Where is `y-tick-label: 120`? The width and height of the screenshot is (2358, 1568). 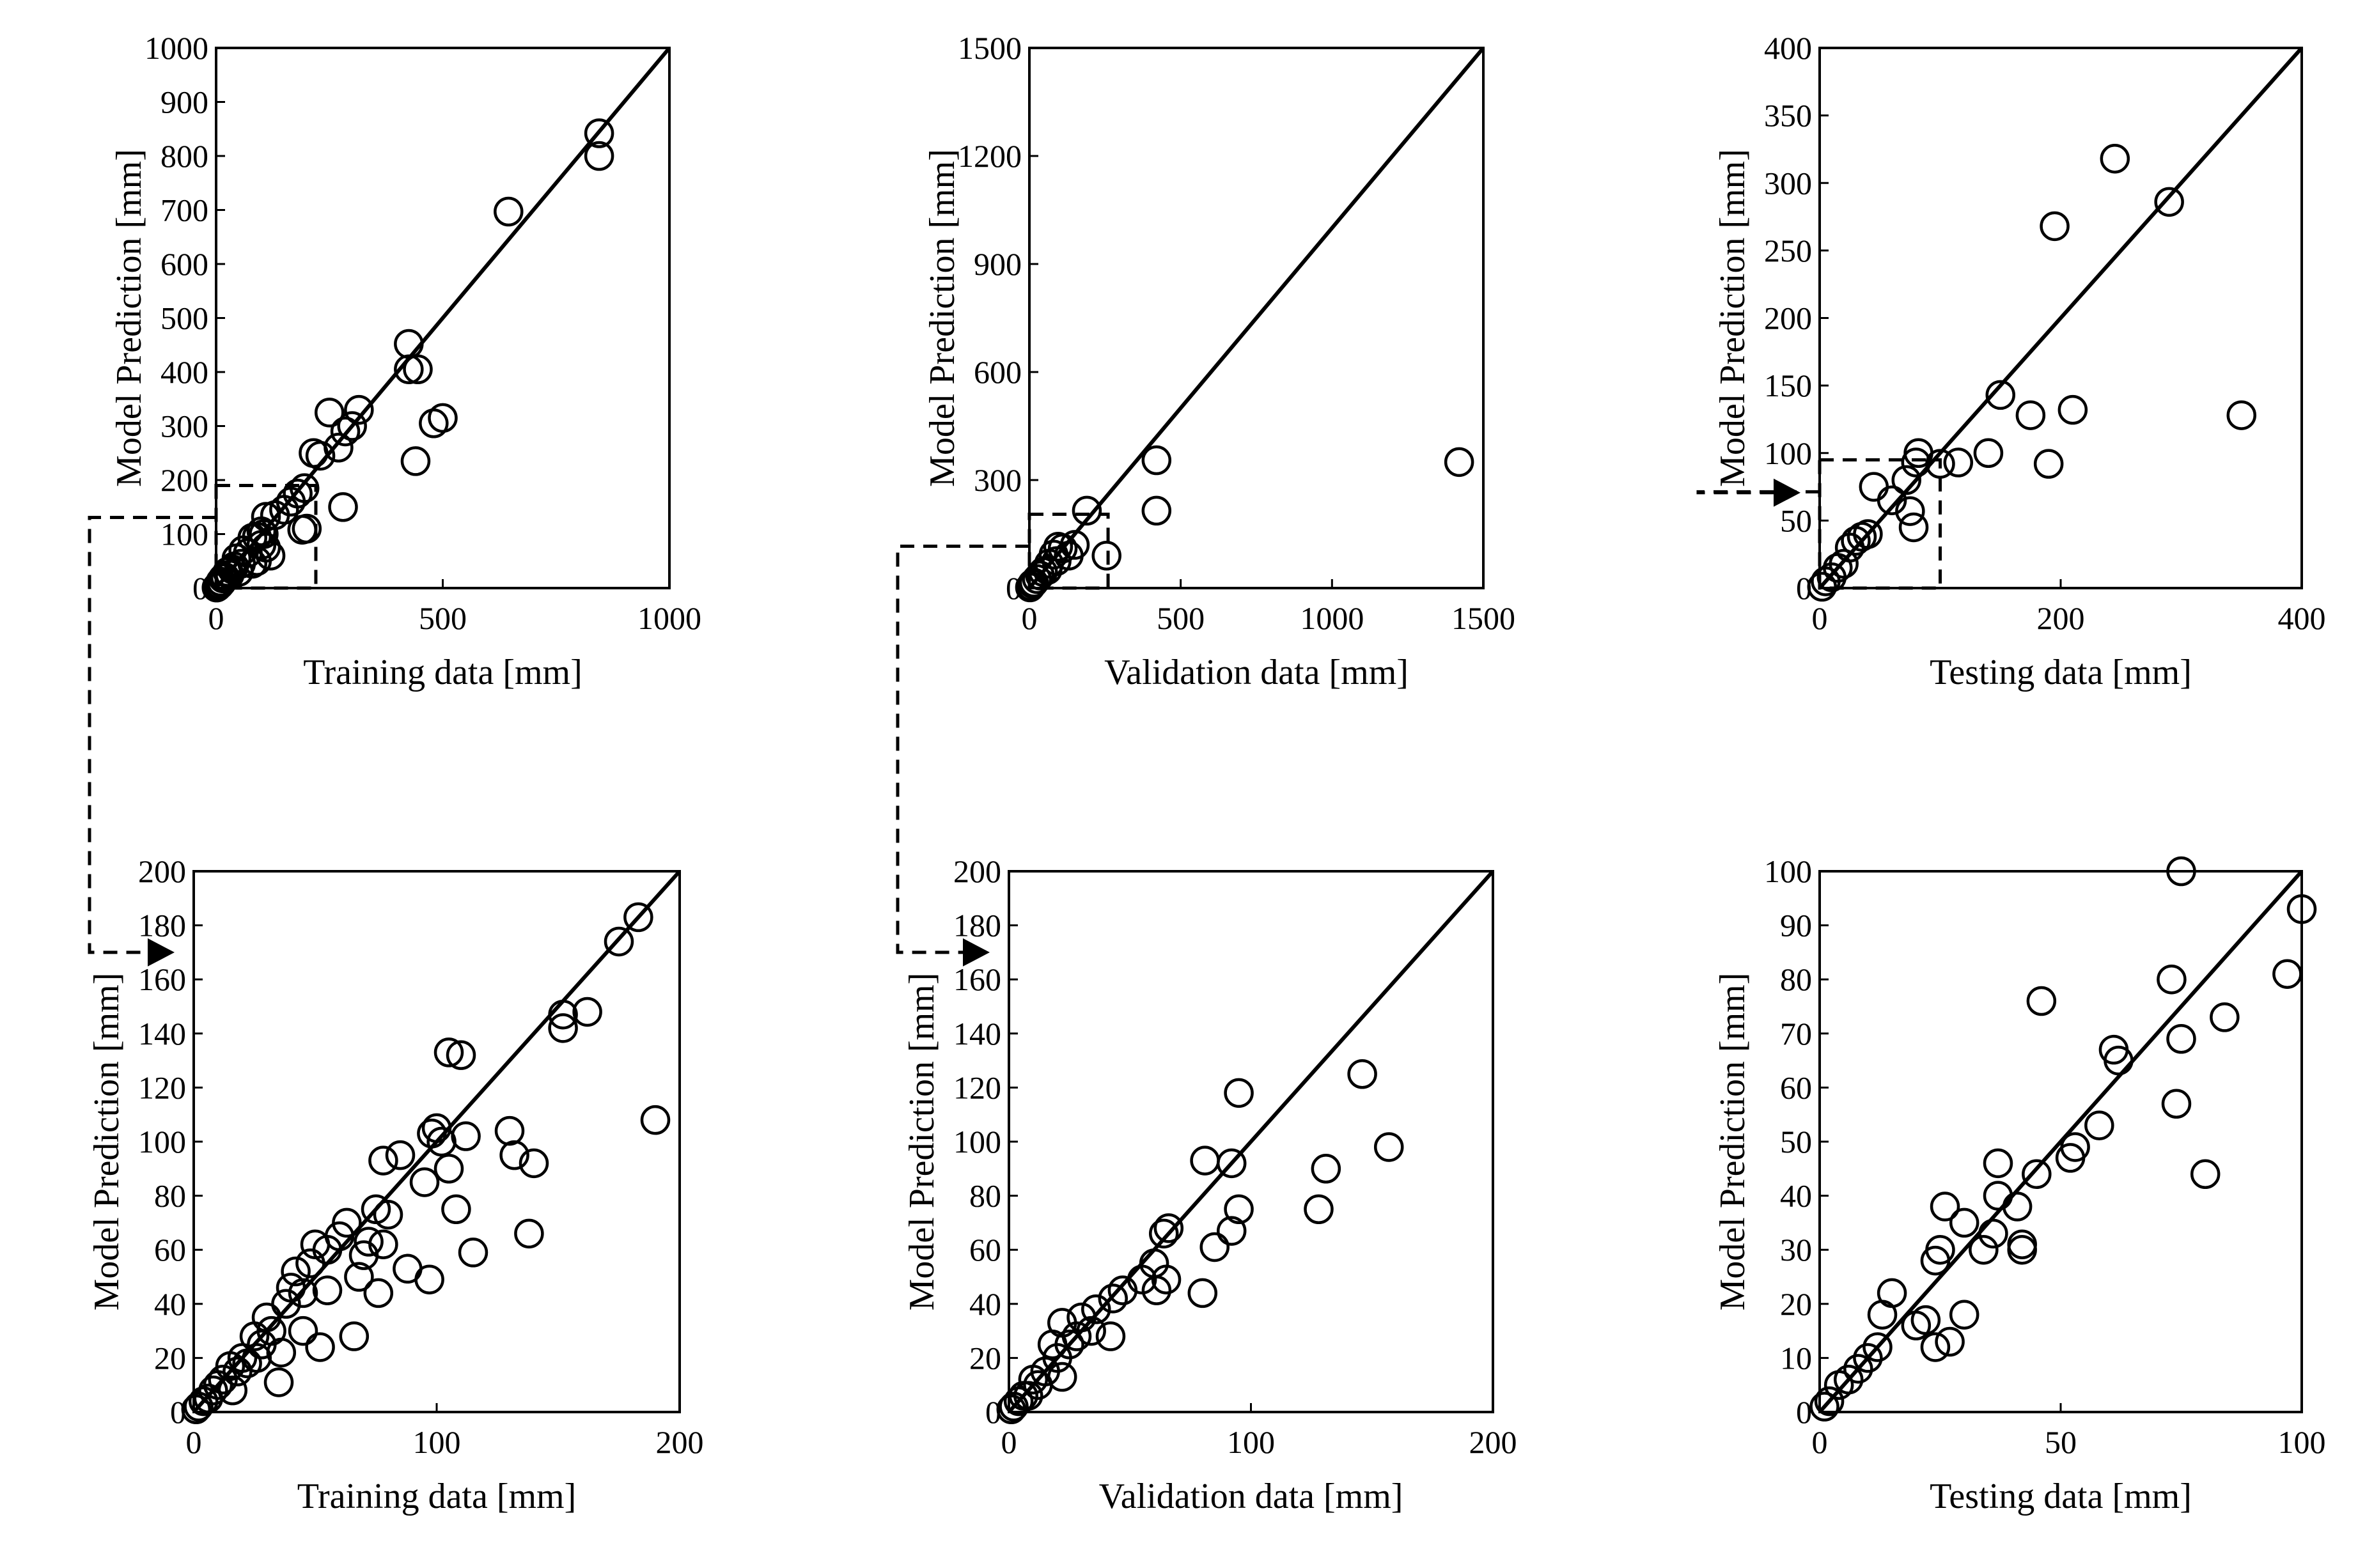 y-tick-label: 120 is located at coordinates (977, 1087).